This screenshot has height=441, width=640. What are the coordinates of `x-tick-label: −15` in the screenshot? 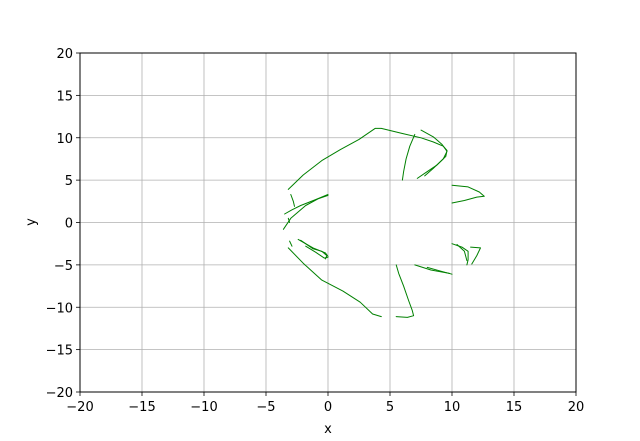 It's located at (141, 407).